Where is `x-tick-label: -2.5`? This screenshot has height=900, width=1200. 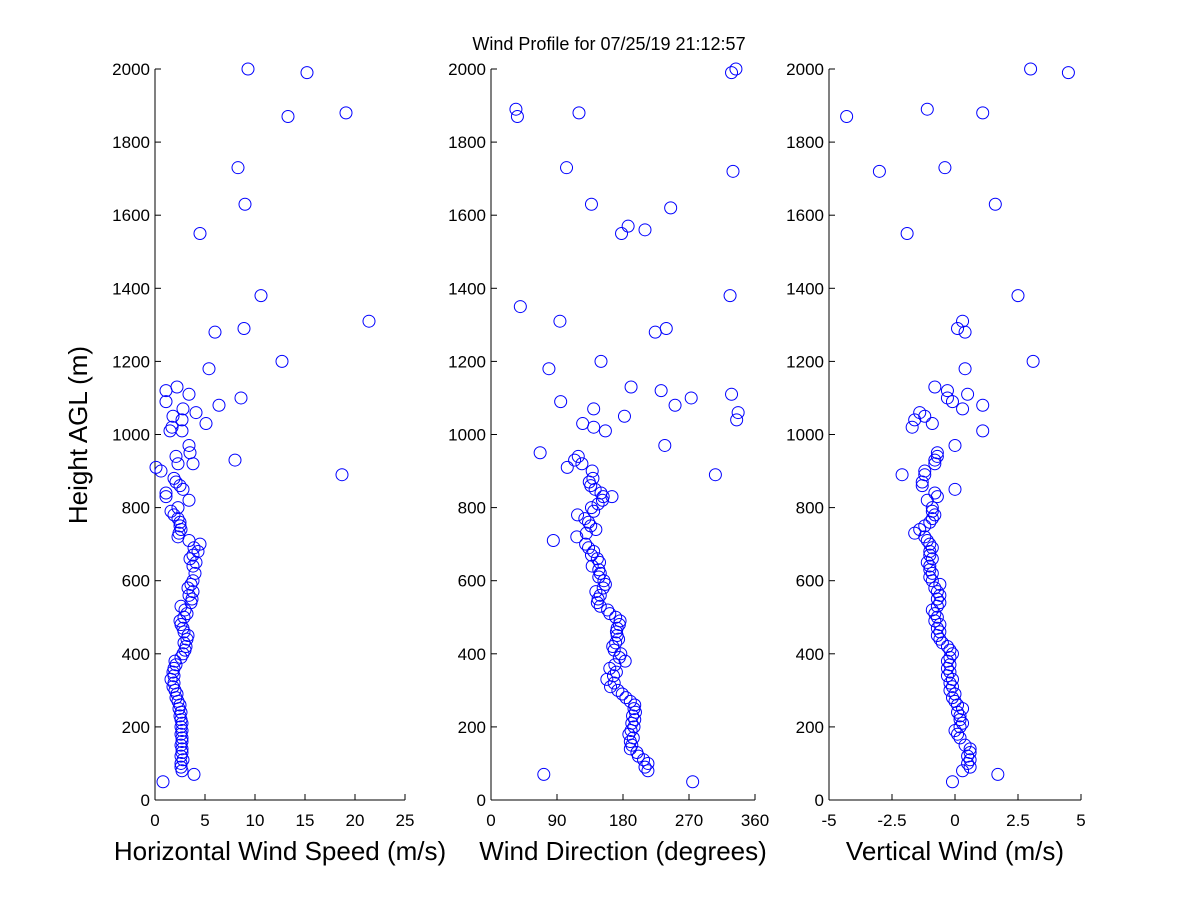 x-tick-label: -2.5 is located at coordinates (891, 820).